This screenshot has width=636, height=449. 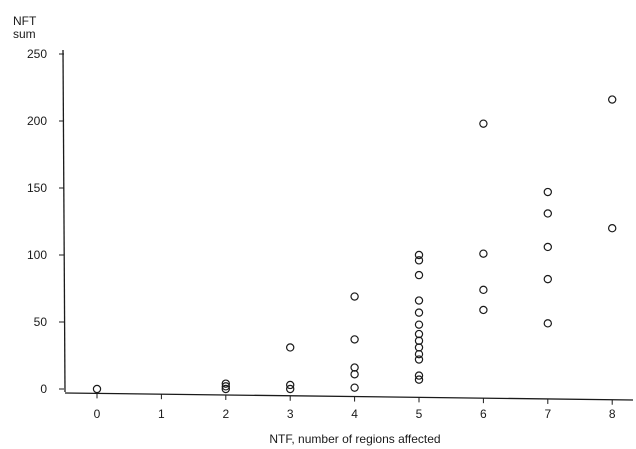 I want to click on x-tick-label: 1, so click(x=161, y=414).